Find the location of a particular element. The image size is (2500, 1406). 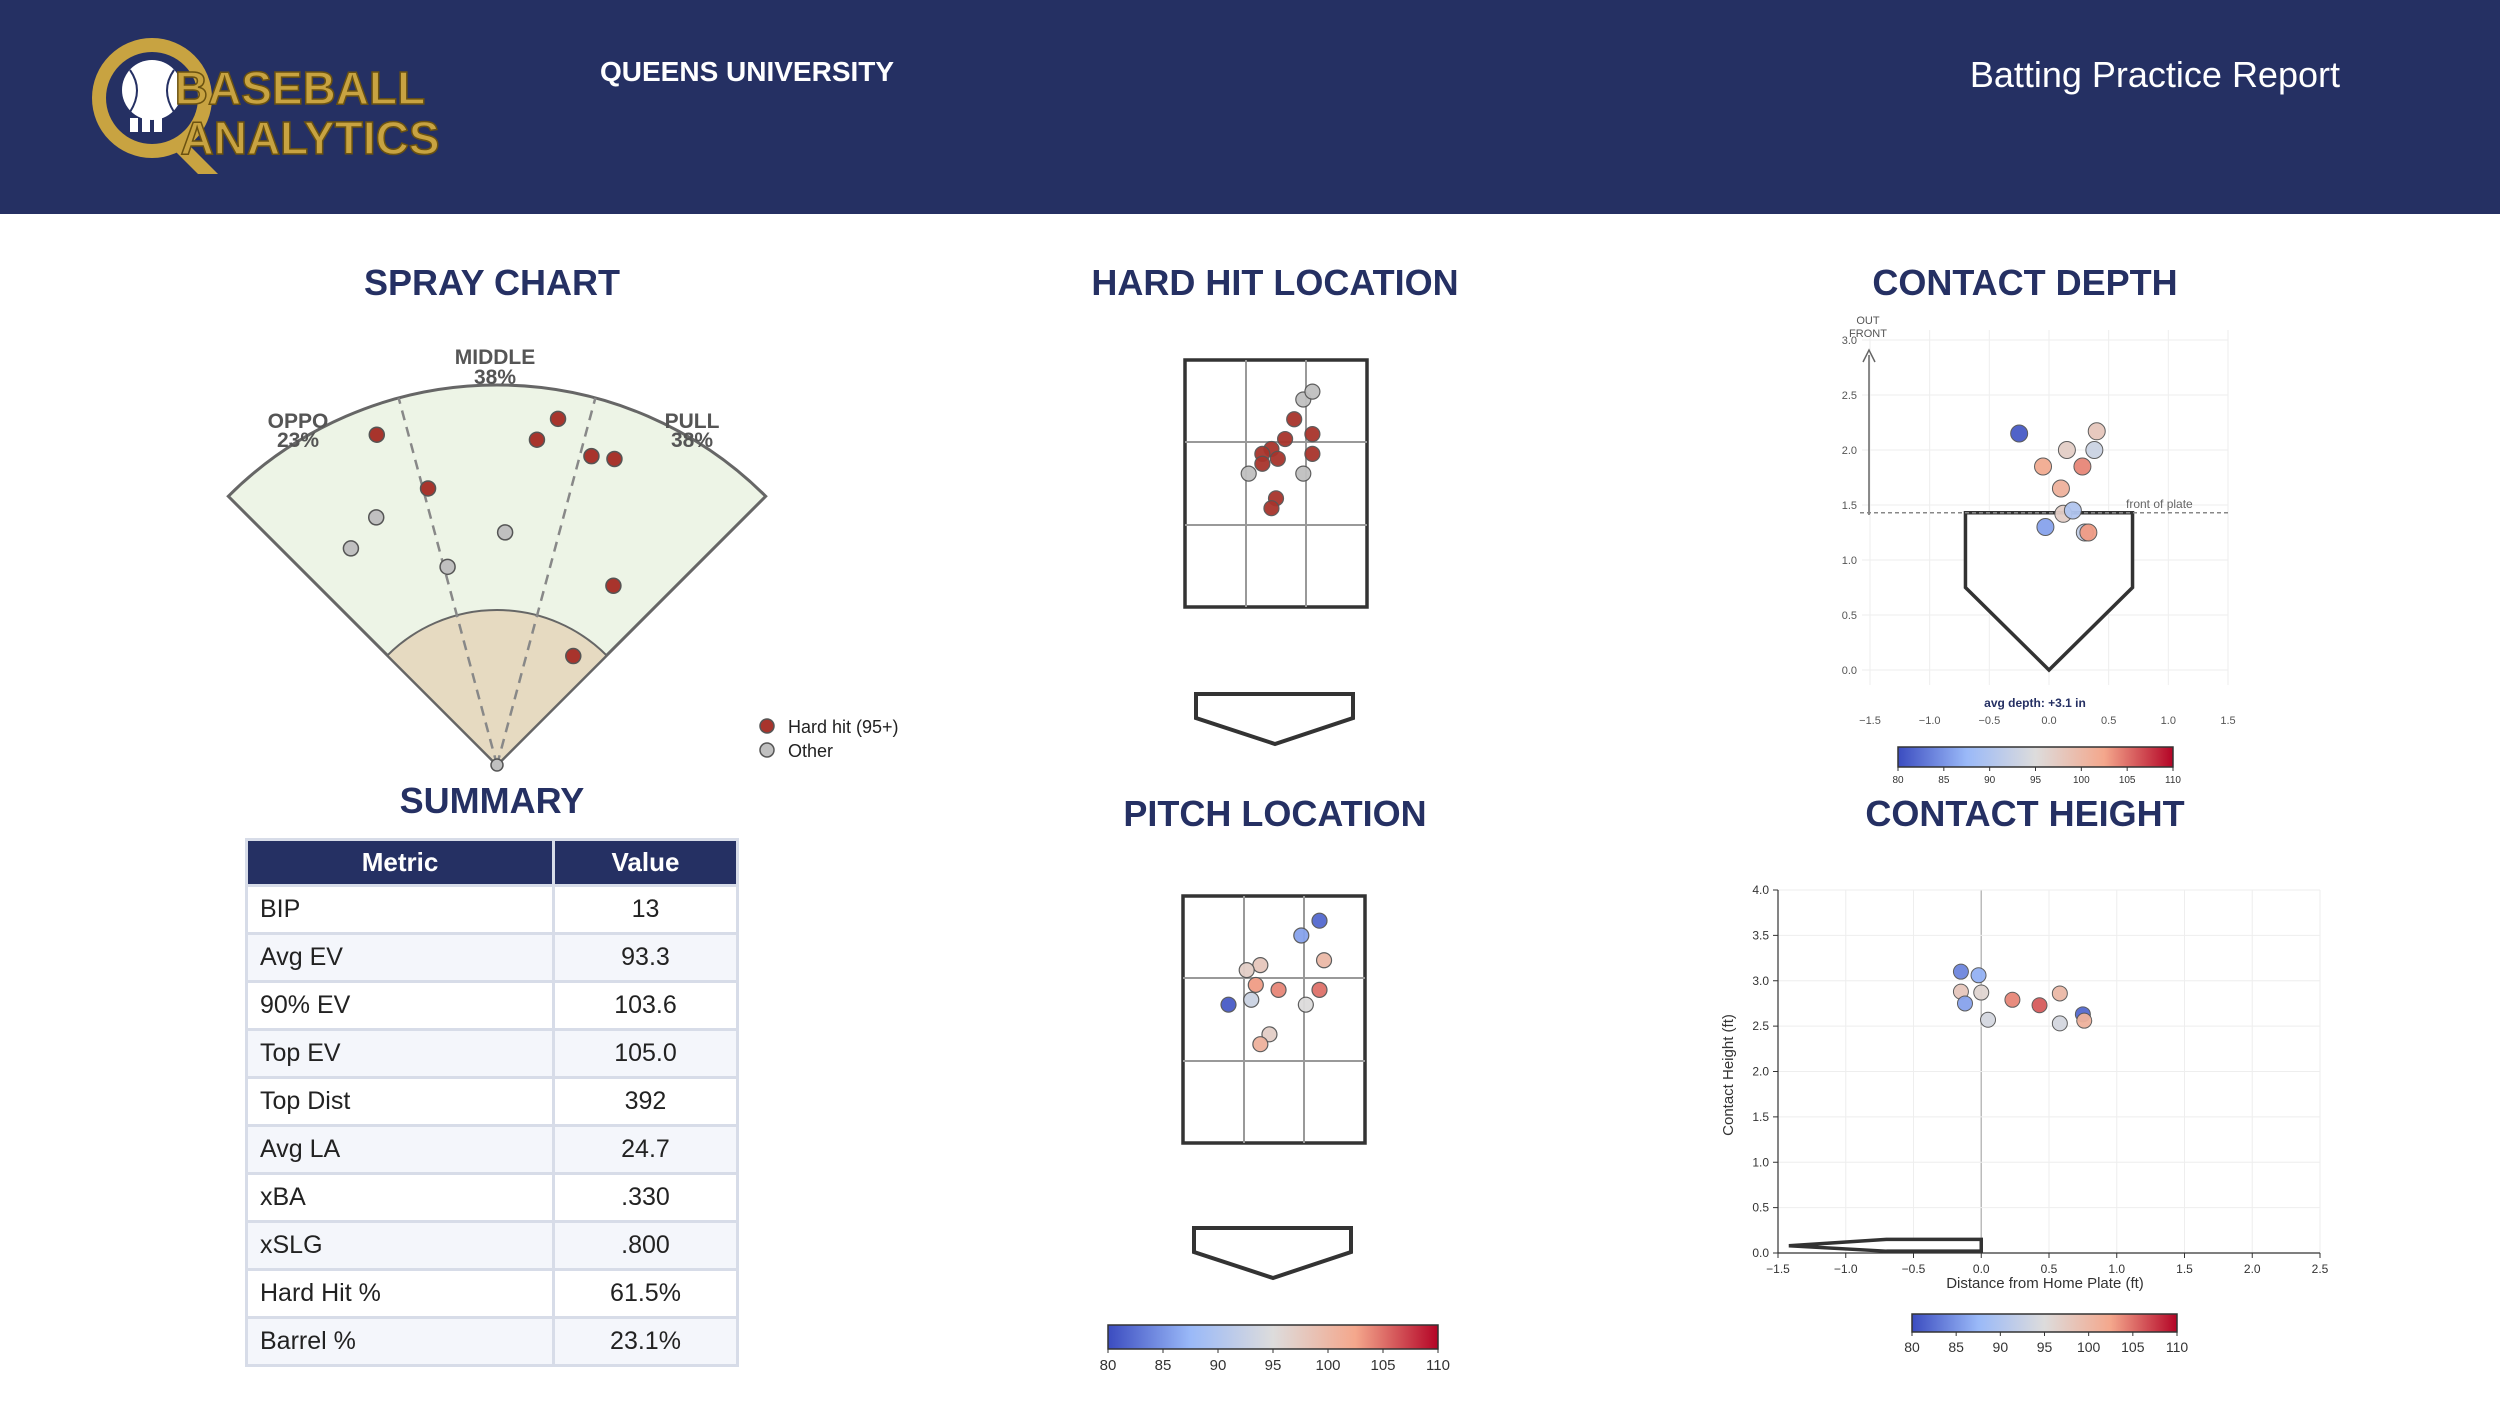

table-row: Avg EV 93.3 is located at coordinates (492, 957).